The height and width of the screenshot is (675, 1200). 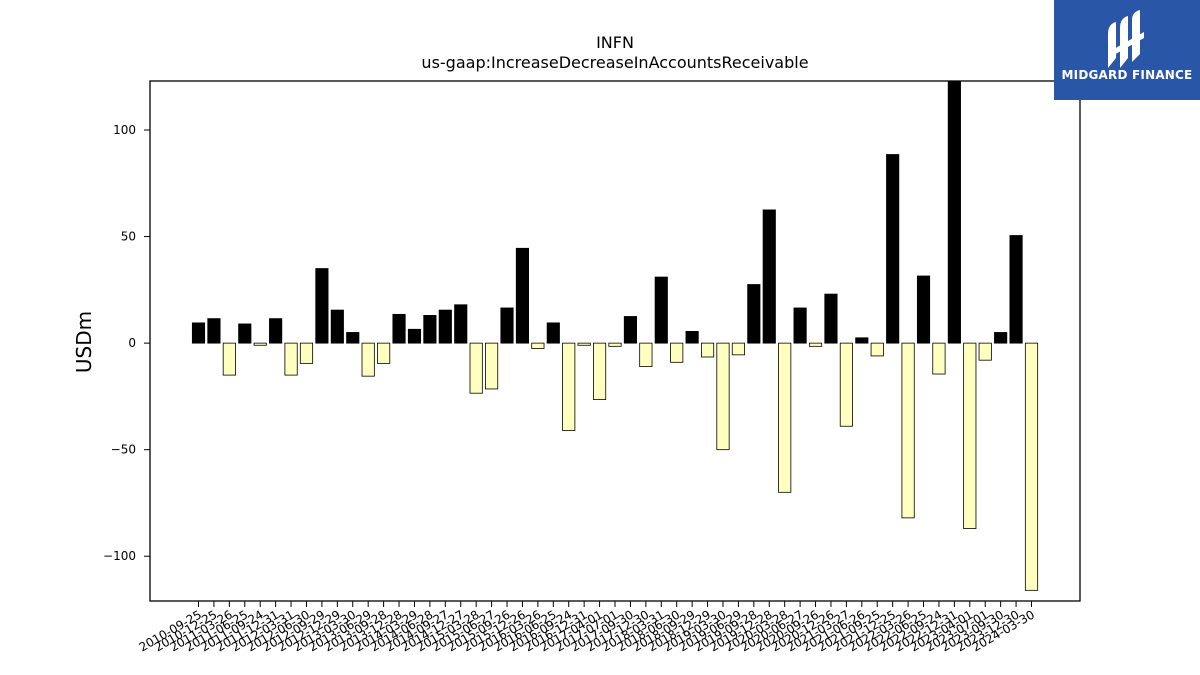 I want to click on y-tick-label: 100, so click(x=124, y=130).